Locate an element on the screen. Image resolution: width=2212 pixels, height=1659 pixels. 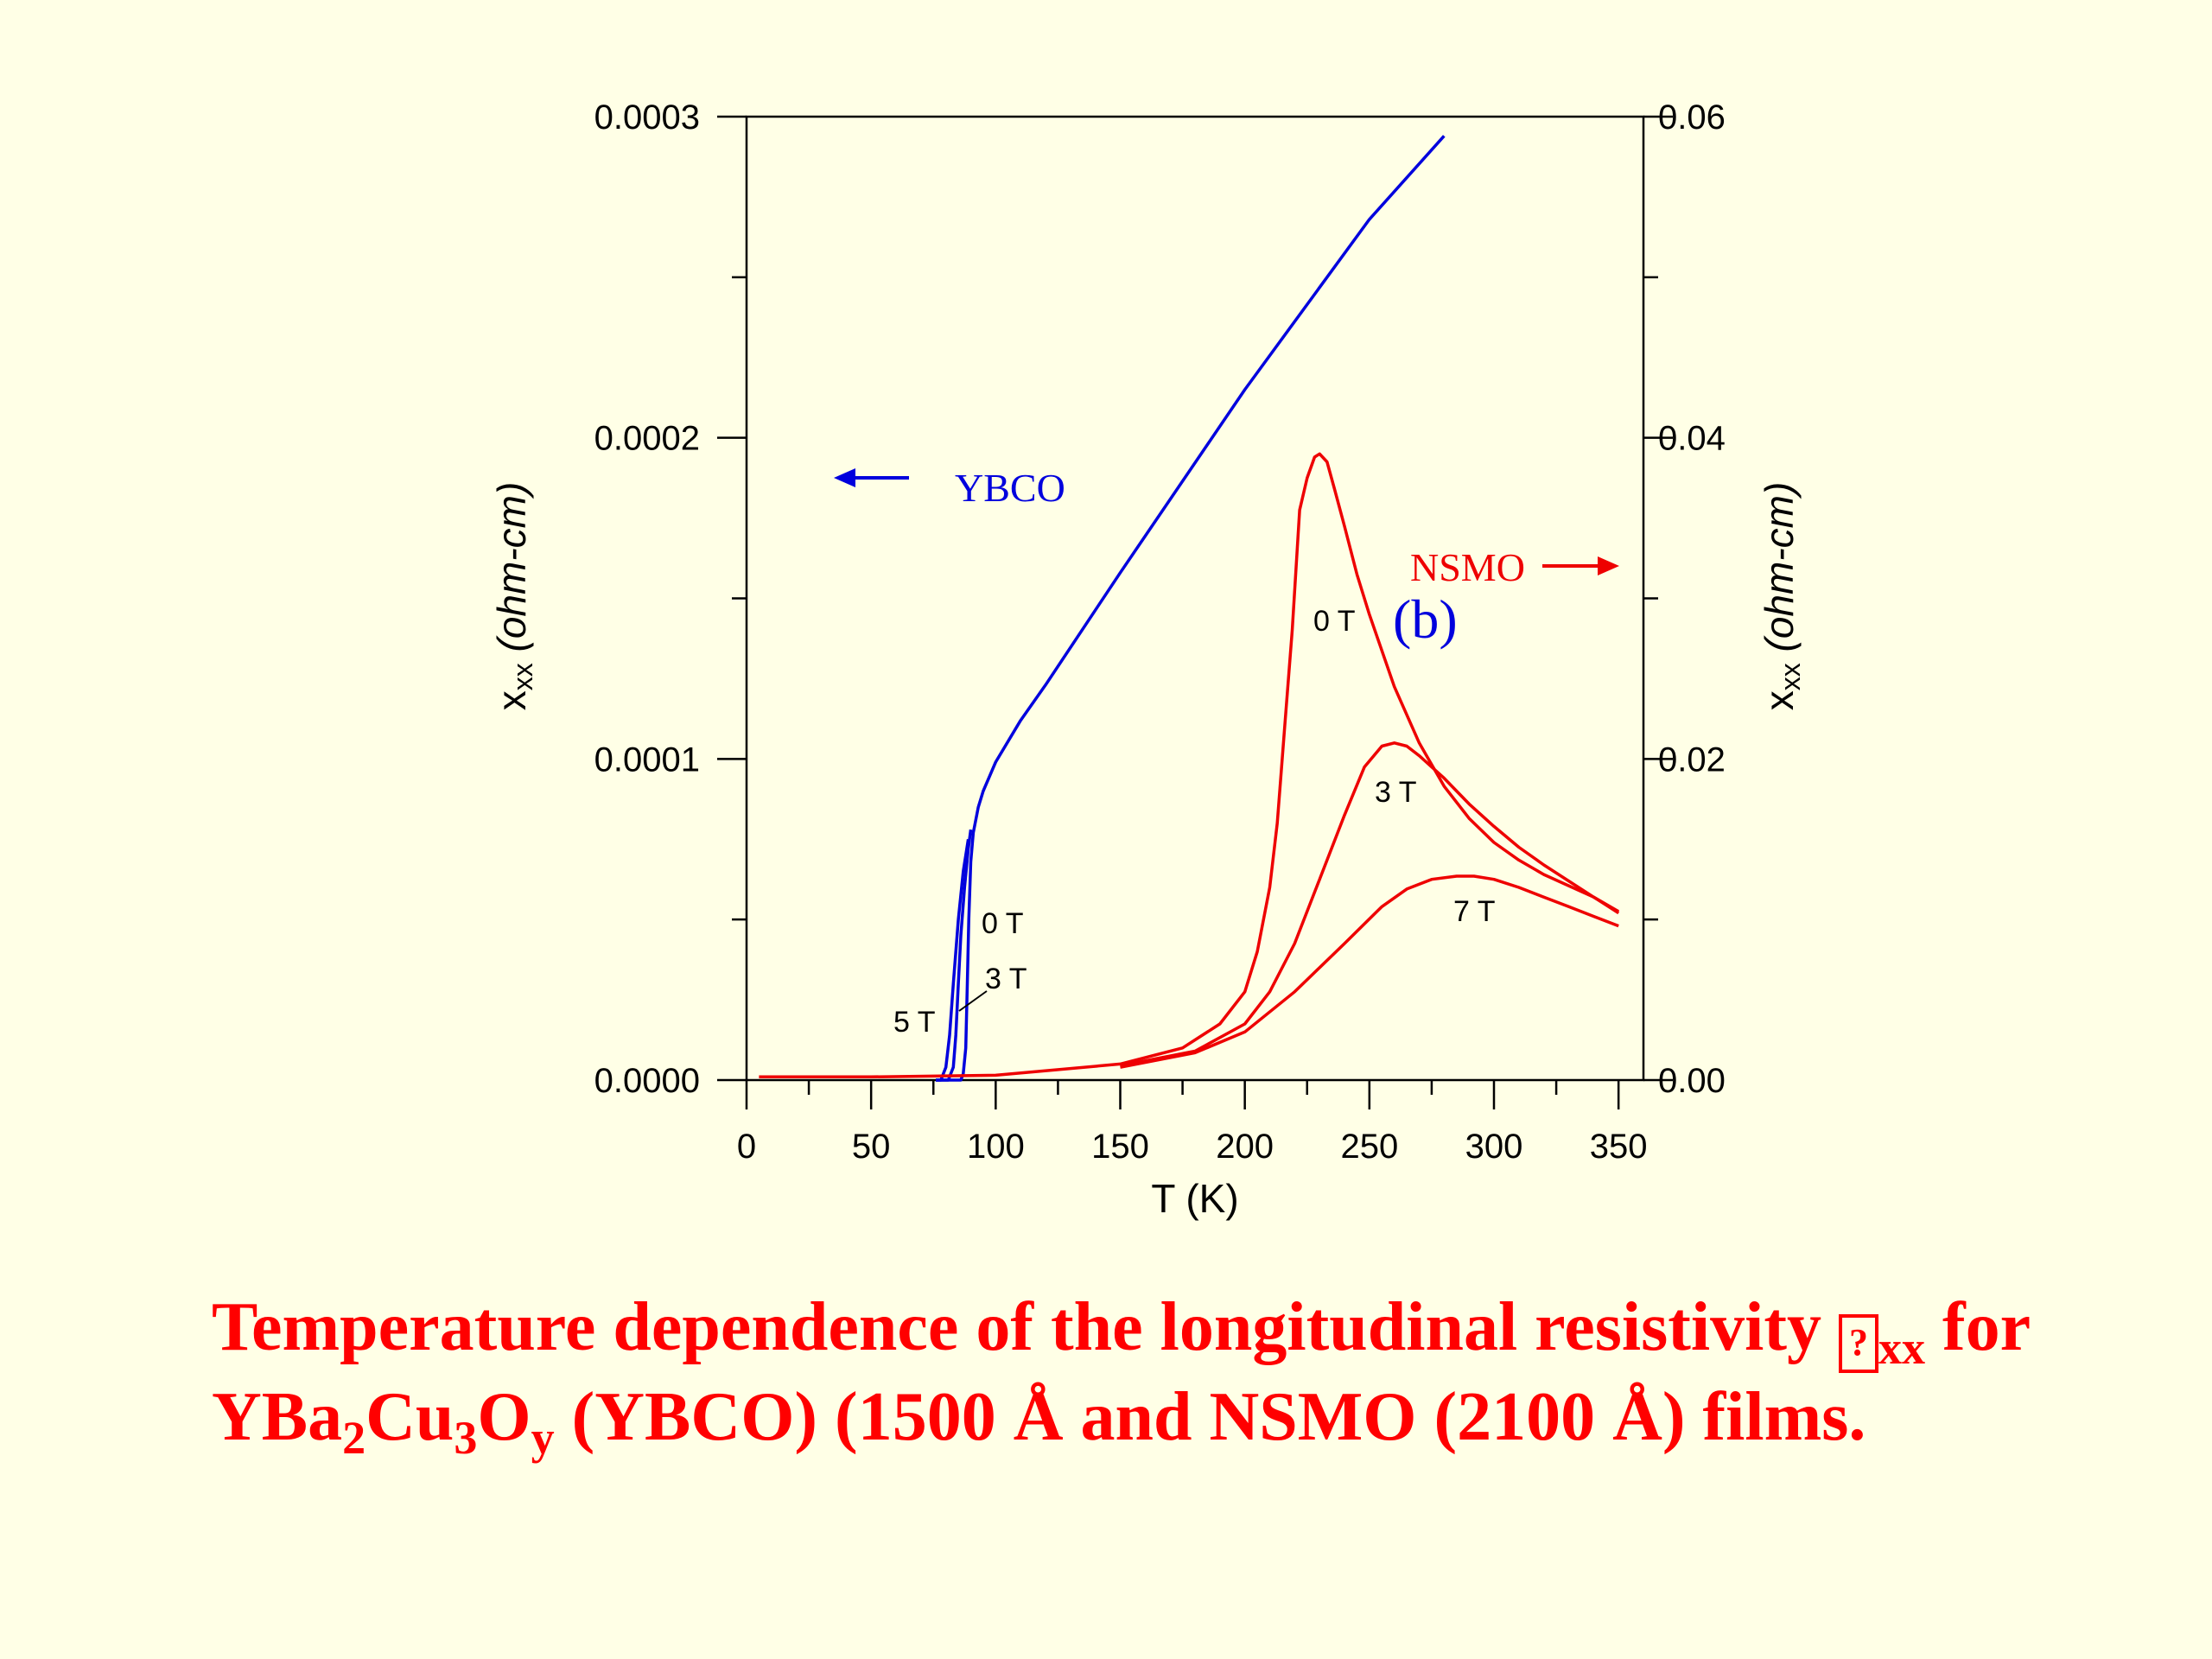
right-y-axis-title: xxx (ohm-cm) is located at coordinates (1781, 596).